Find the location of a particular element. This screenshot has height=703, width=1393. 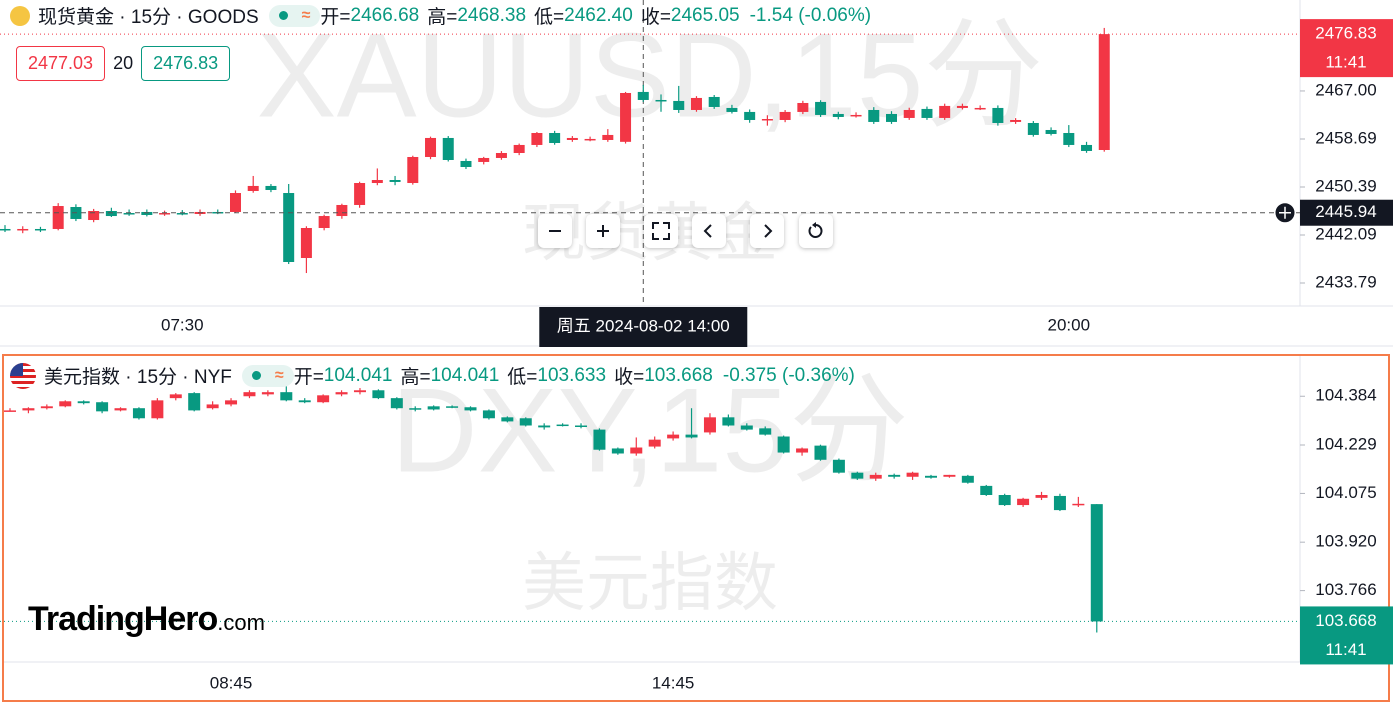

crosshair-add-plus is located at coordinates (1285, 212).